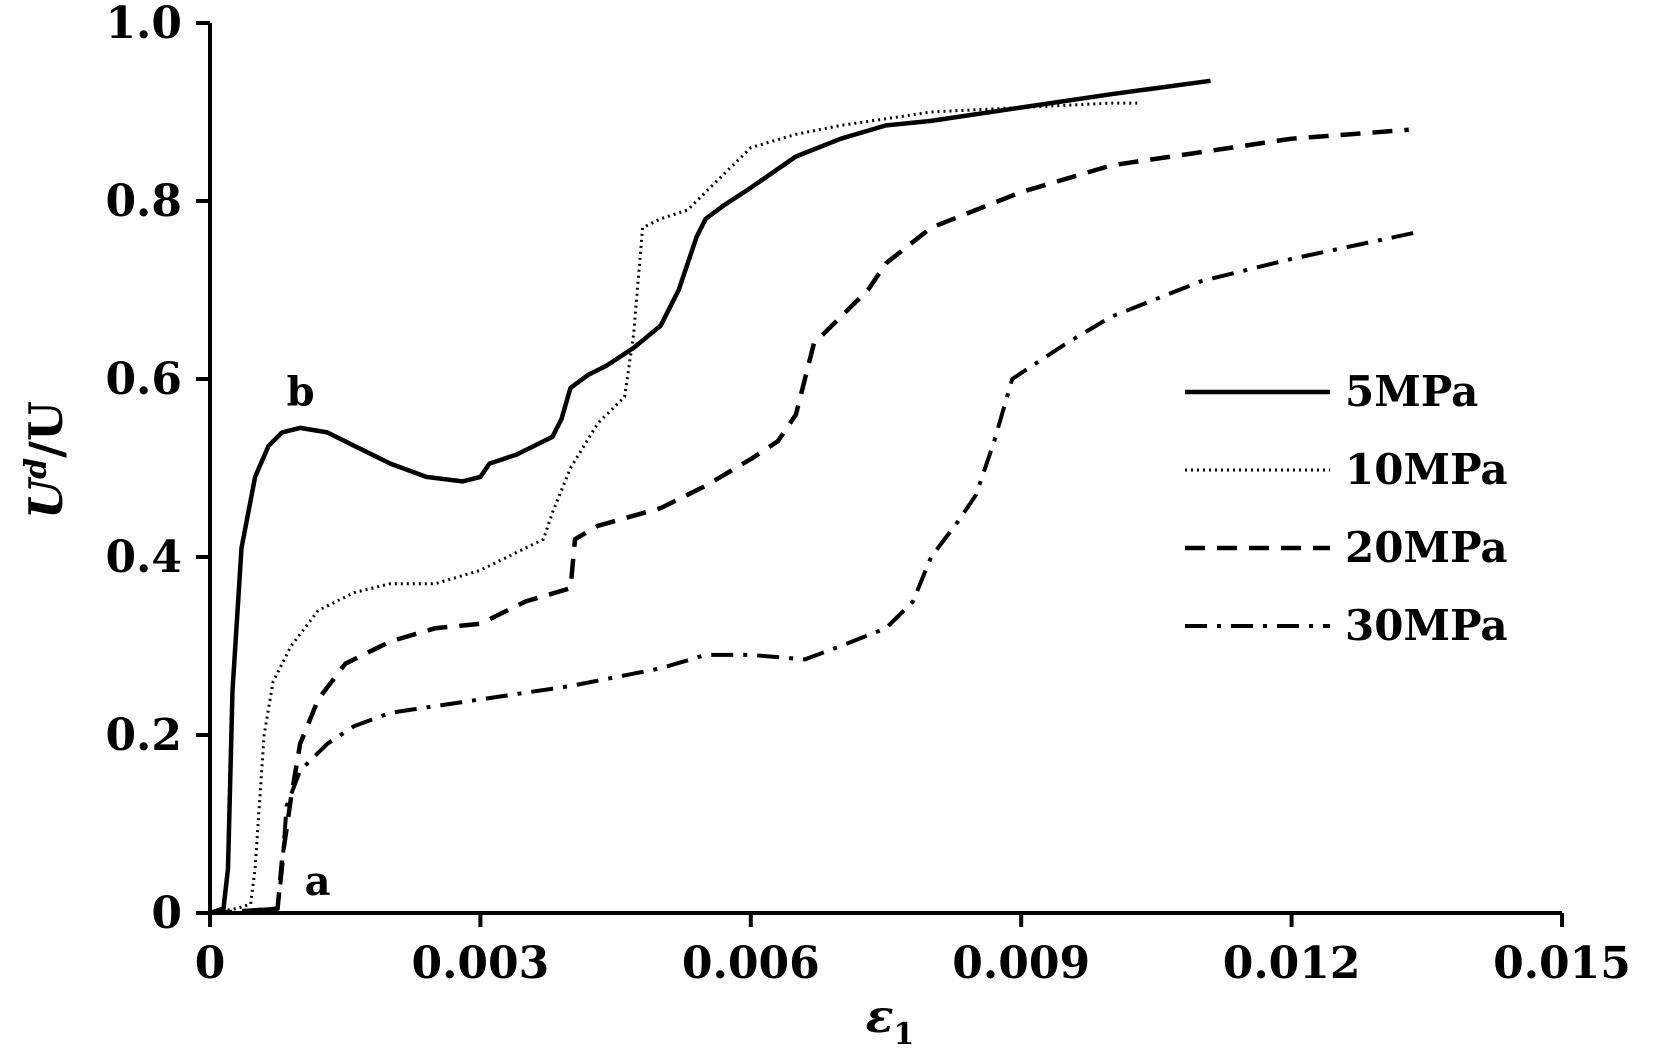  What do you see at coordinates (1426, 547) in the screenshot?
I see `legend-label-20MPa: 20MPa` at bounding box center [1426, 547].